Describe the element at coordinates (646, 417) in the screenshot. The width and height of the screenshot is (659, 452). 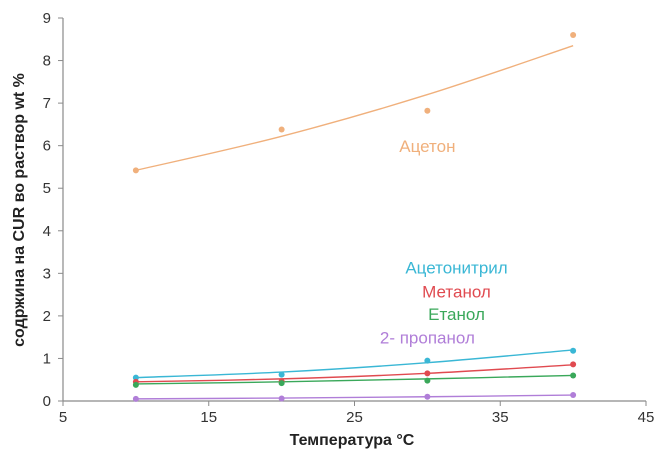
I see `x-tick-label: 45` at that location.